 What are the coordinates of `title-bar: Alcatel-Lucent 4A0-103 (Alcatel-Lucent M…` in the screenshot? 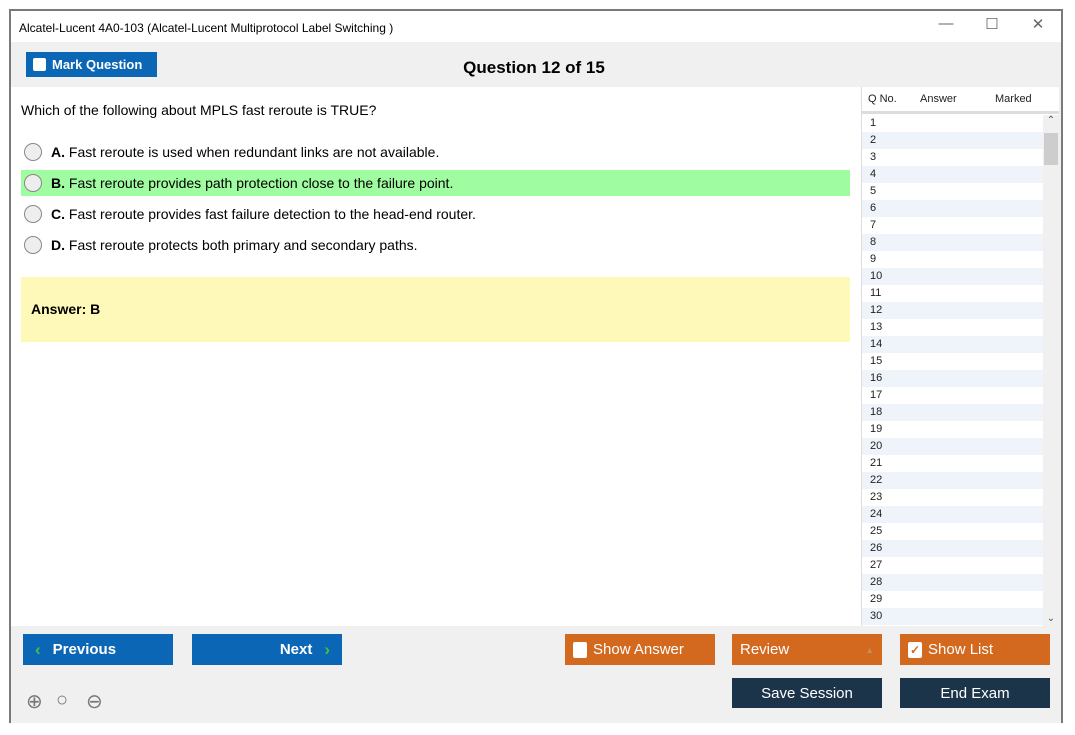 It's located at (536, 26).